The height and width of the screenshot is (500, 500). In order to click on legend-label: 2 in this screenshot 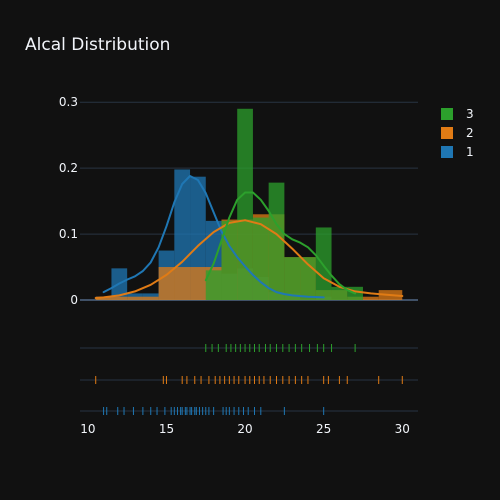, I will do `click(470, 133)`.